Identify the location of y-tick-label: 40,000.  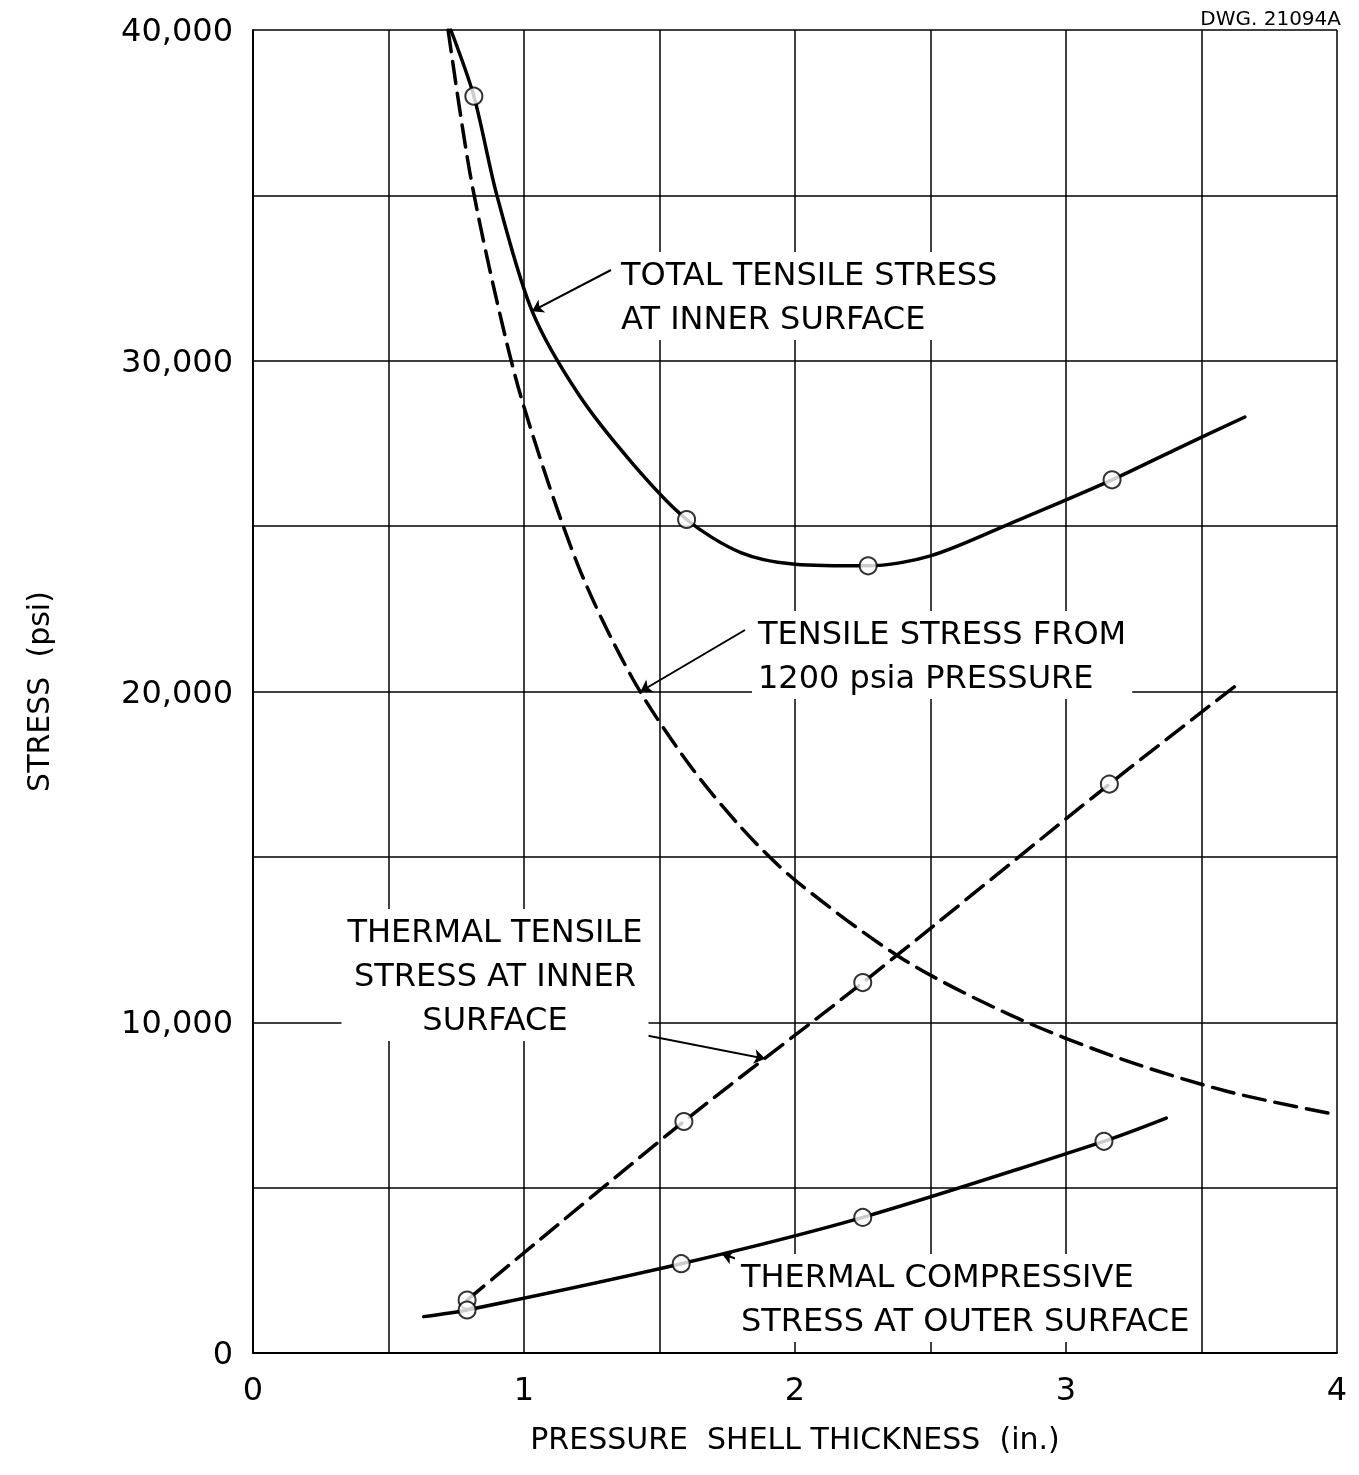
(177, 30).